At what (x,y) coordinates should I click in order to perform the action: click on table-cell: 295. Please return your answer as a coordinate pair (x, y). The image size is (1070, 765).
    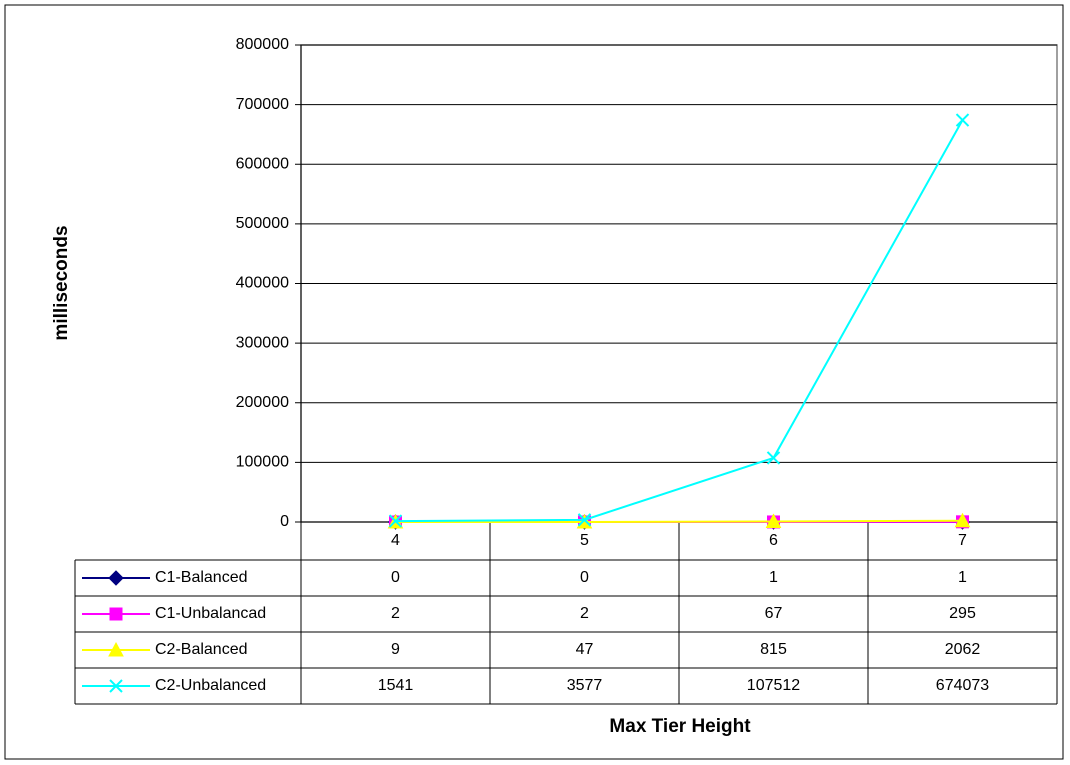
    Looking at the image, I should click on (962, 613).